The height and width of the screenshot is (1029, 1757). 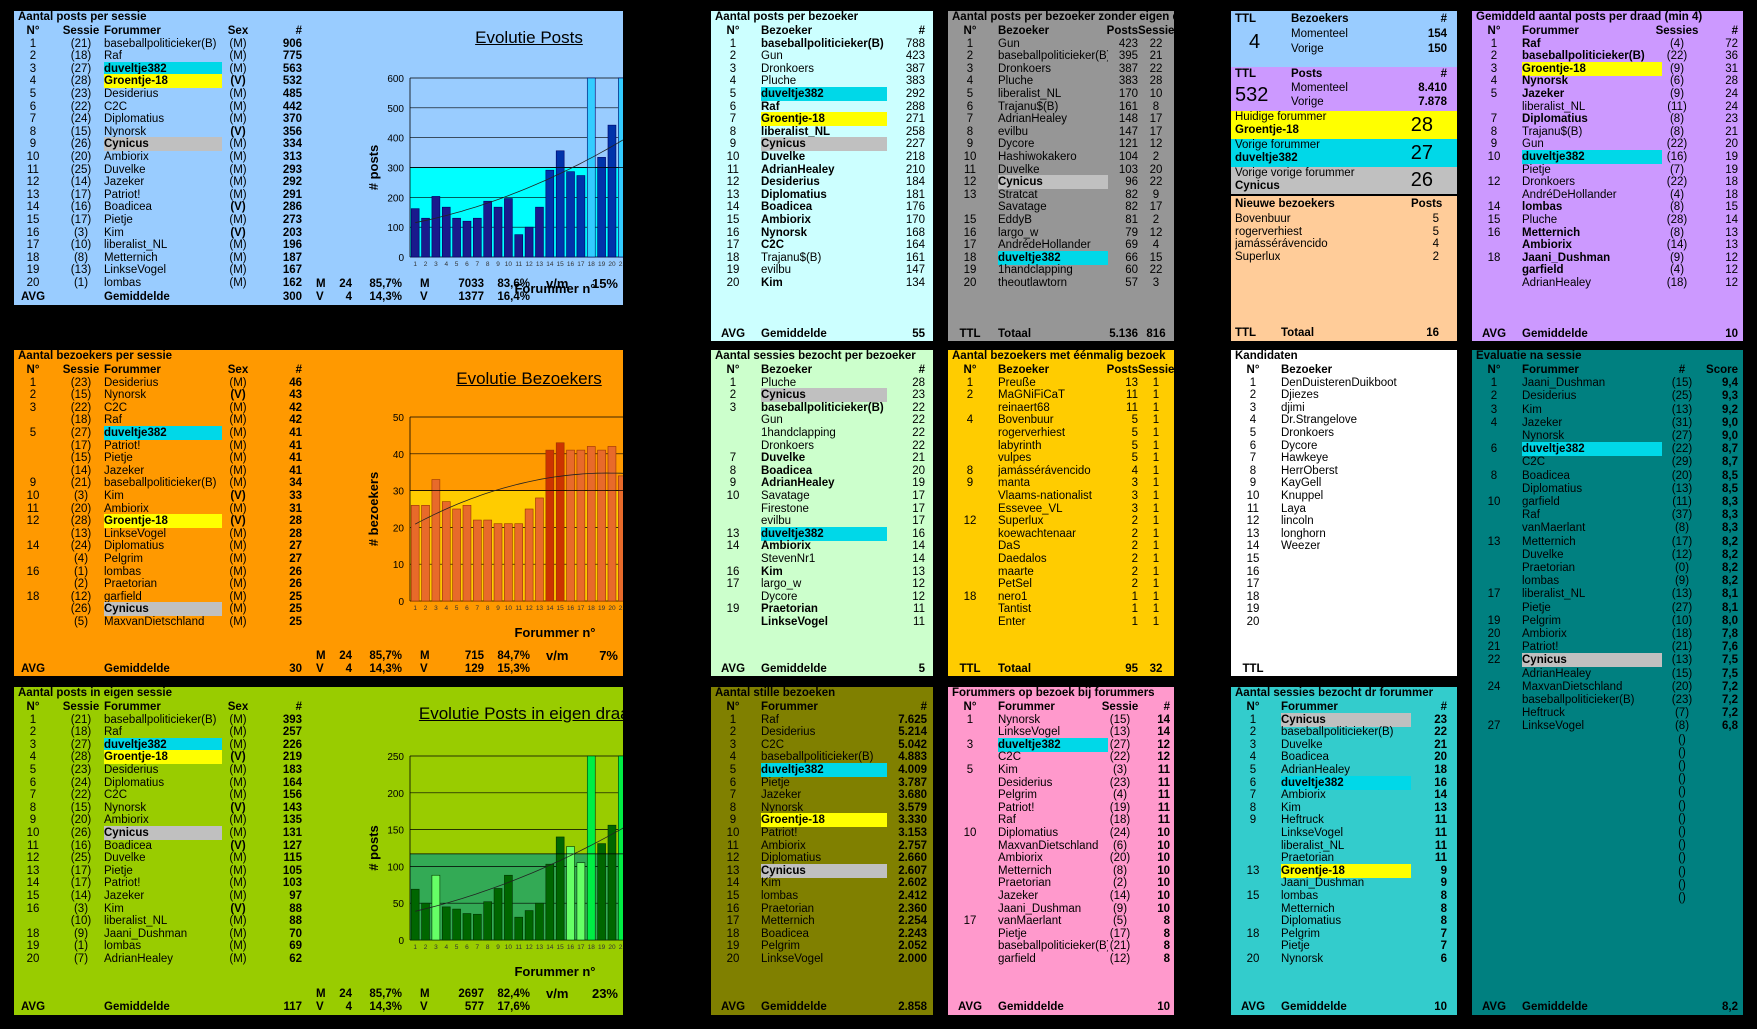 What do you see at coordinates (1607, 195) in the screenshot?
I see `table-row: AndréDeHollander (4) 18` at bounding box center [1607, 195].